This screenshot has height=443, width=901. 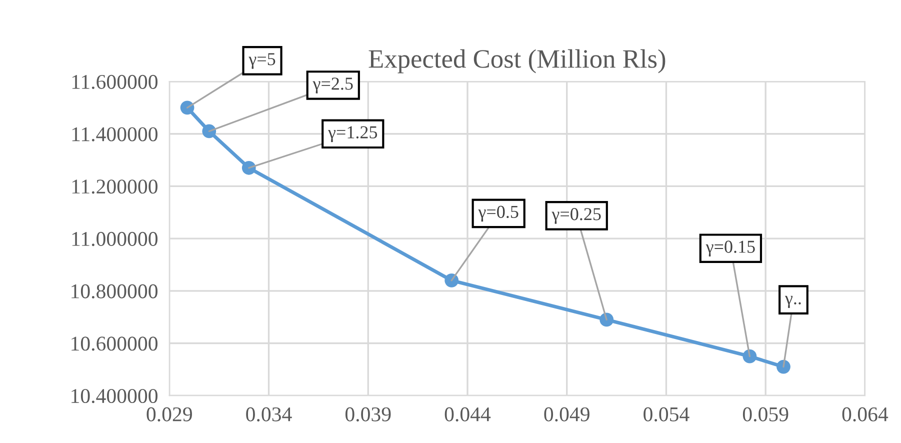 I want to click on chart-title: Expected Cost (Million Rls), so click(x=517, y=61).